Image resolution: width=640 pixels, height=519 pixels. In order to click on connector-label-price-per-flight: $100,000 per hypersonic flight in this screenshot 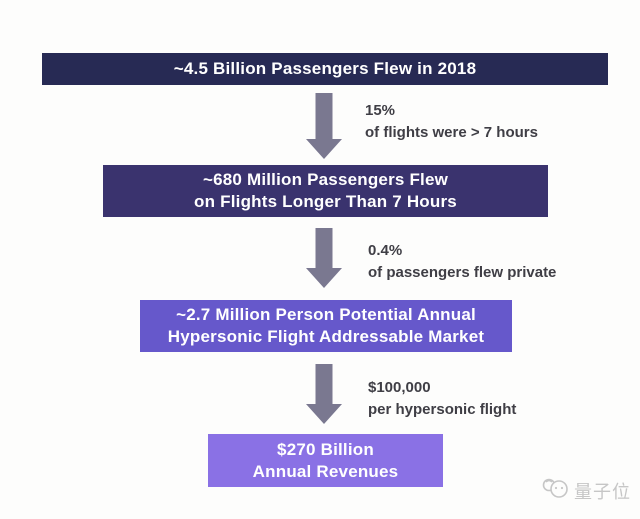, I will do `click(442, 399)`.